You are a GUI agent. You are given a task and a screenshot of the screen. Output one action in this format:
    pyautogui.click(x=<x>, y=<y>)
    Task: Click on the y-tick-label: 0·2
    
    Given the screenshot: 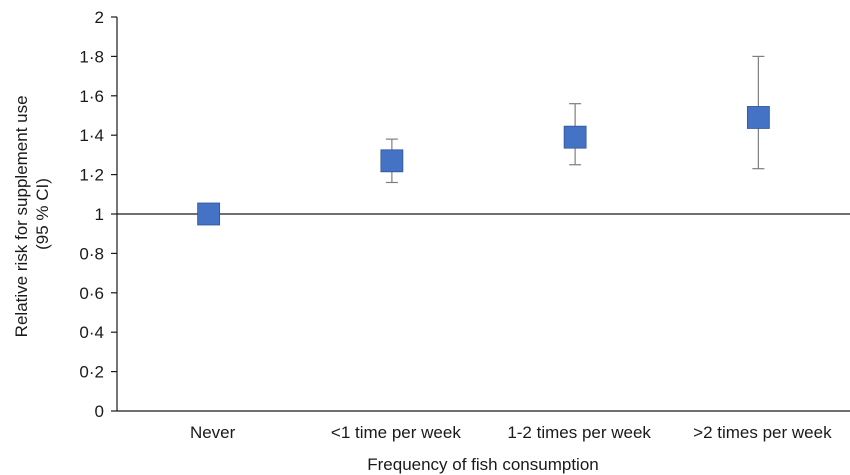 What is the action you would take?
    pyautogui.click(x=91, y=372)
    